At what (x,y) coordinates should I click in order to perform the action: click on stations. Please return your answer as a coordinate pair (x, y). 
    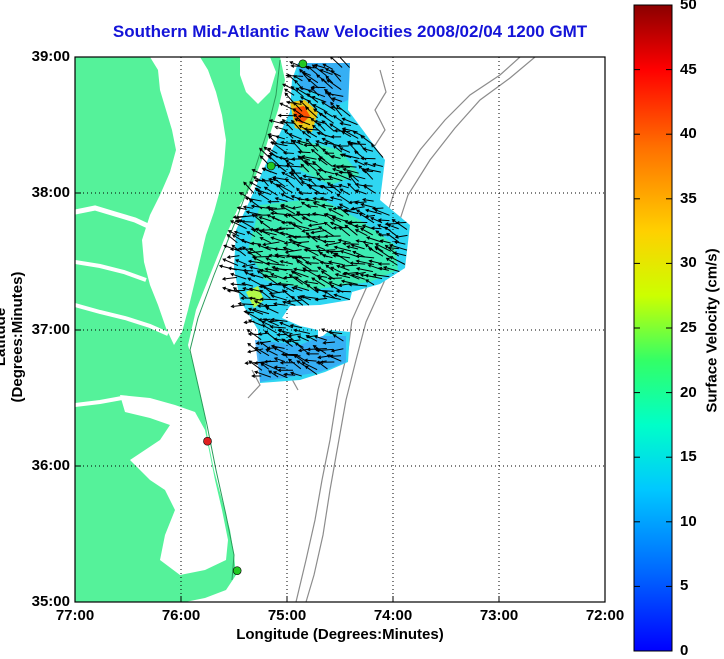
    Looking at the image, I should click on (255, 317).